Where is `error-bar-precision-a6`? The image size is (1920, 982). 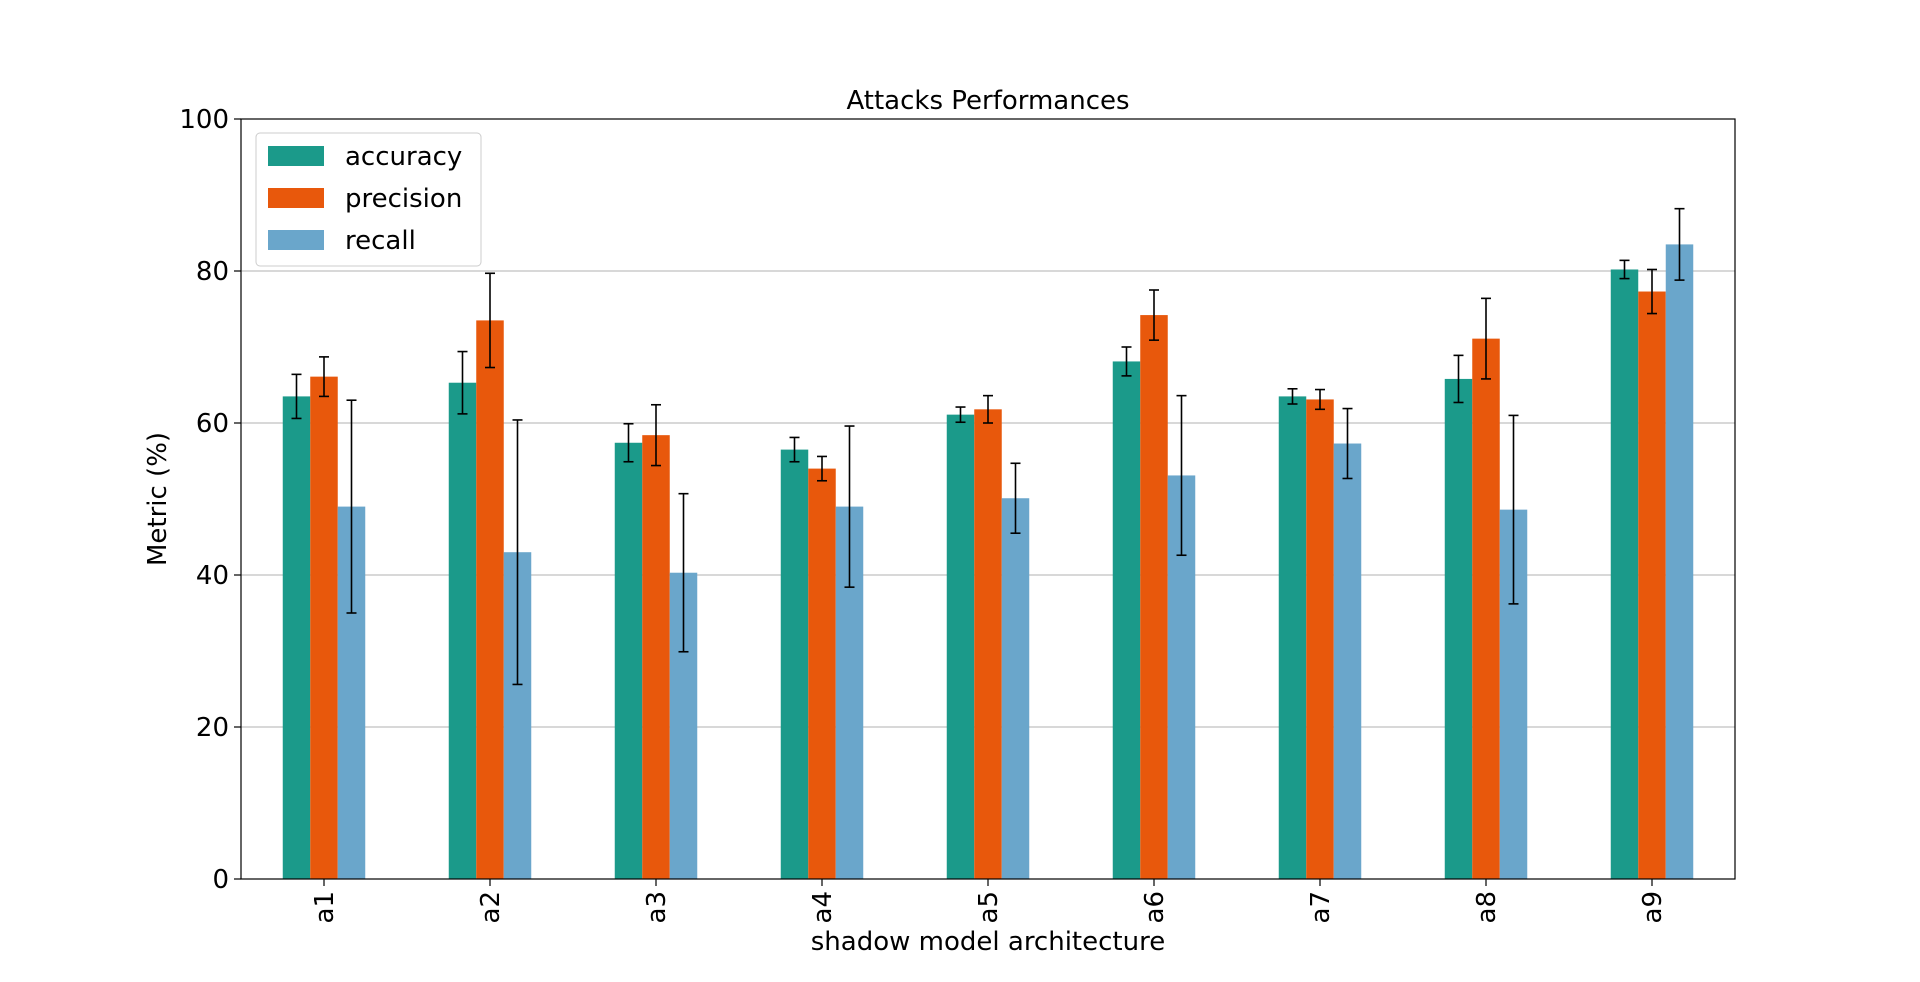
error-bar-precision-a6 is located at coordinates (1154, 315).